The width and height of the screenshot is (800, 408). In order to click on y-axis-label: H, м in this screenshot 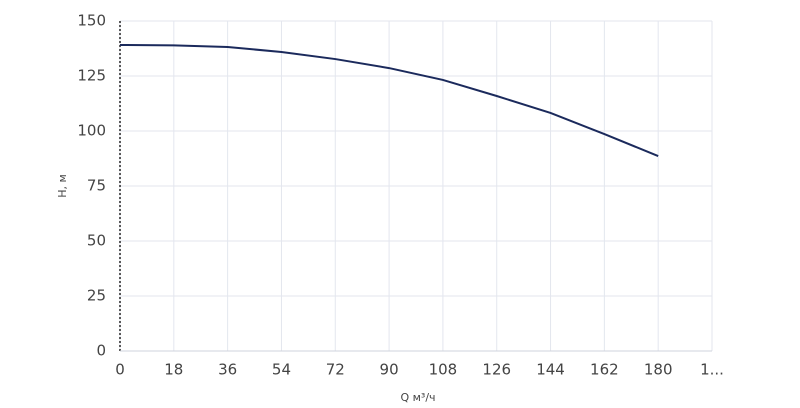, I will do `click(62, 186)`.